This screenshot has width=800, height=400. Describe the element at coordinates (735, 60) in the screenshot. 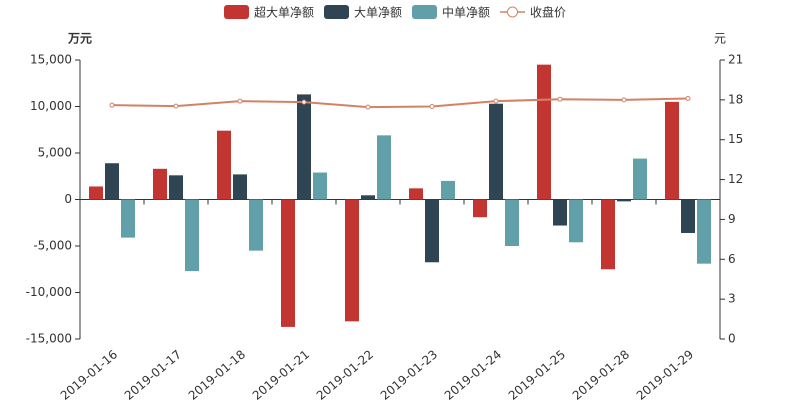

I see `y2-tick-label: 21` at that location.